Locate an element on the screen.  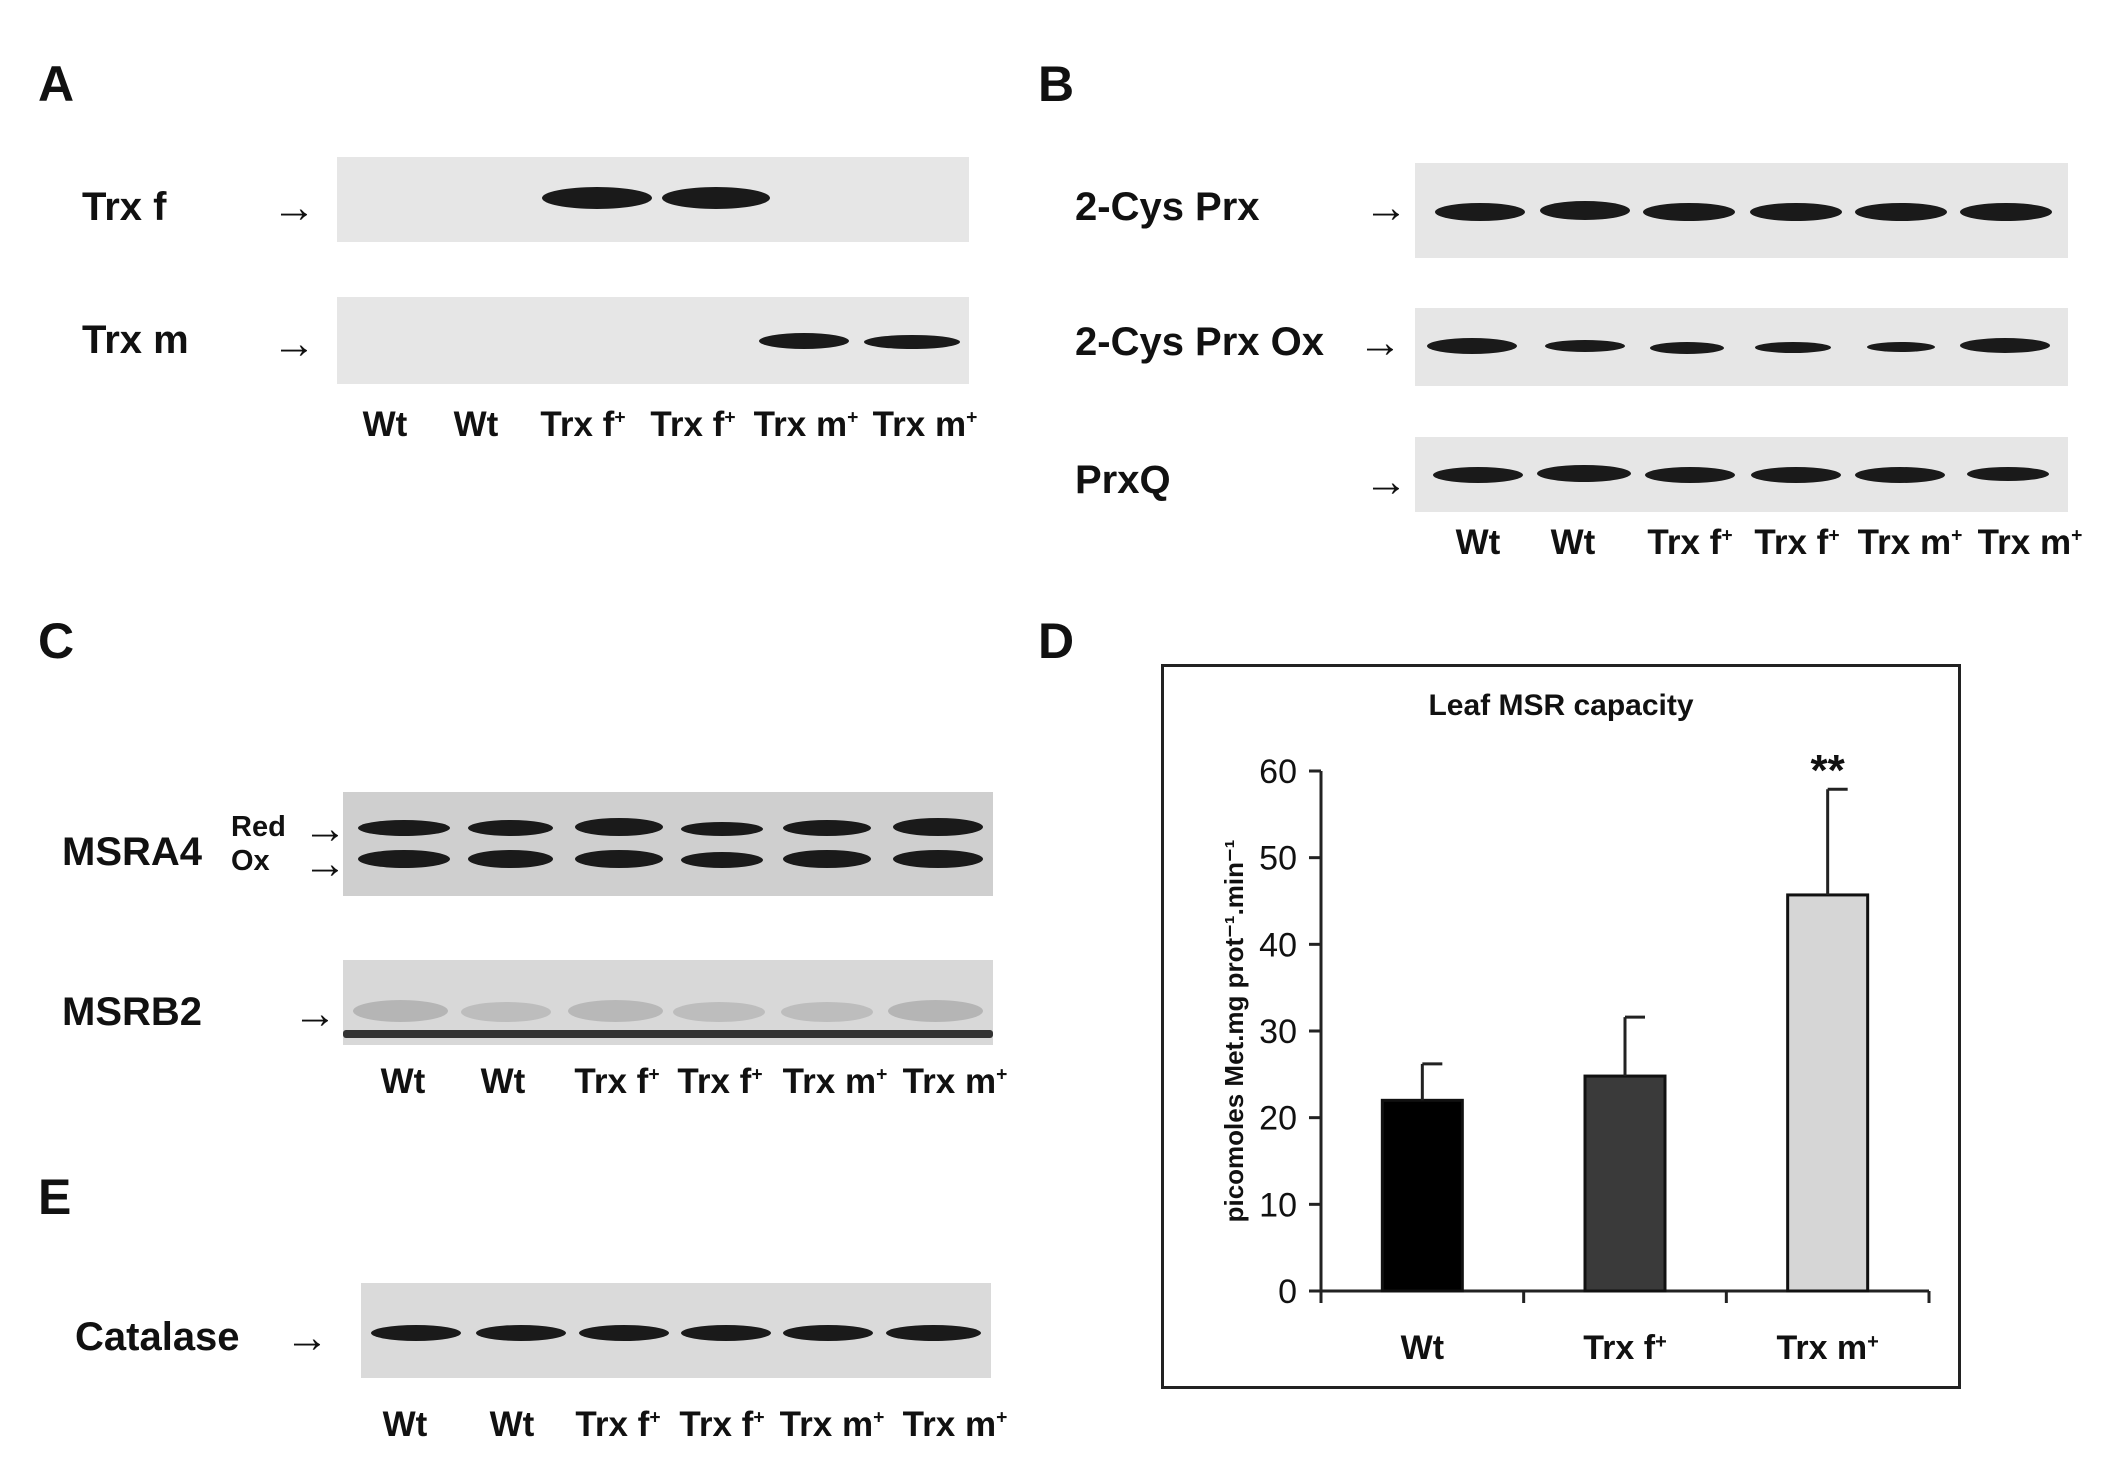
panel-letter-e: E is located at coordinates (55, 1197).